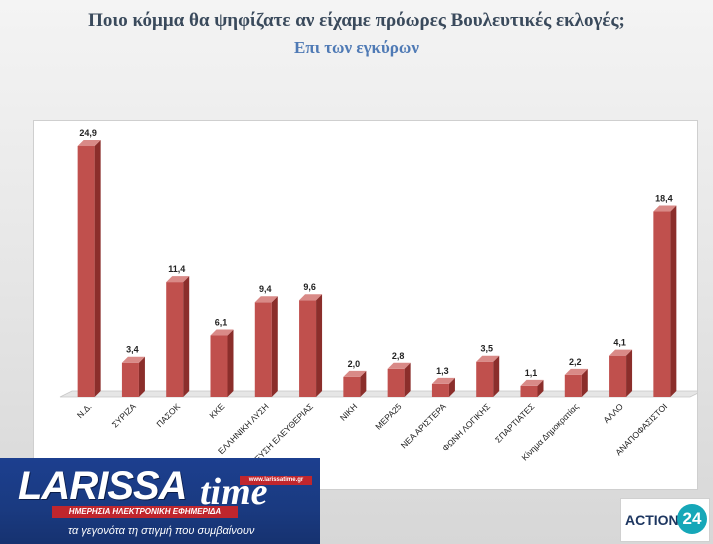 This screenshot has height=544, width=713. Describe the element at coordinates (145, 512) in the screenshot. I see `logo-tagline-strip: ΗΜΕΡΗΣΙΑ ΗΛΕΚΤΡΟΝΙΚΗ ΕΦΗΜΕΡΙΔΑ` at that location.